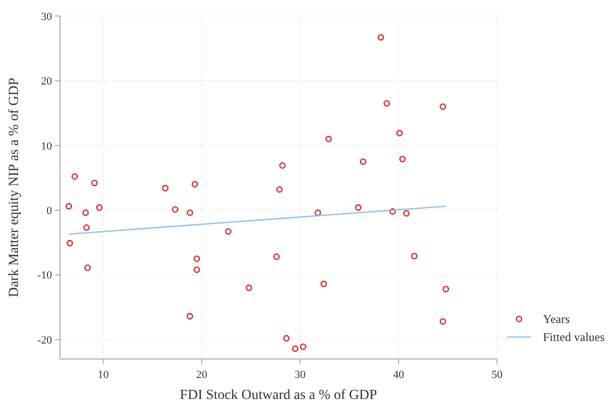 The image size is (610, 409). What do you see at coordinates (399, 375) in the screenshot?
I see `x-tick-label: 40` at bounding box center [399, 375].